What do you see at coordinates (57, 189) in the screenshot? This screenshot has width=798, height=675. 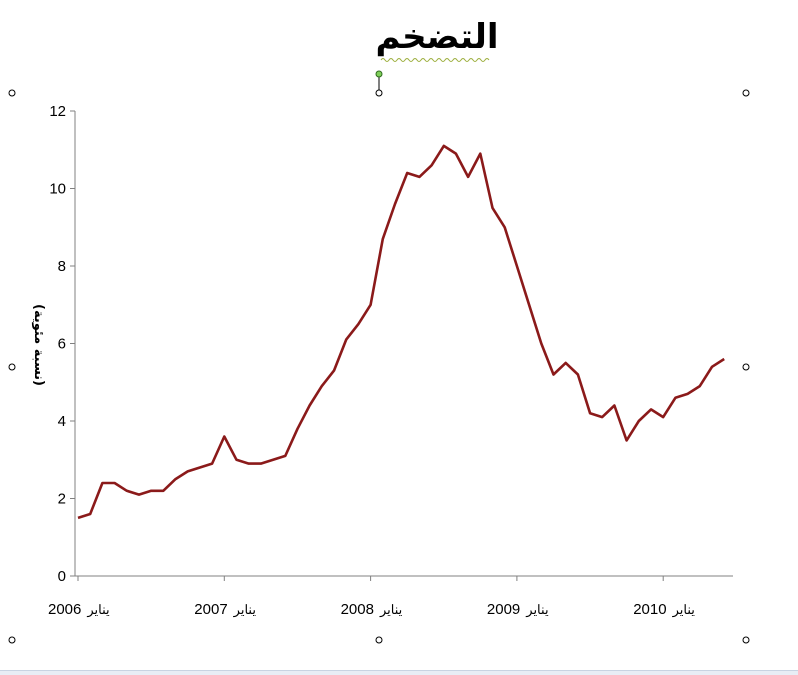 I see `y-tick-label: 10` at bounding box center [57, 189].